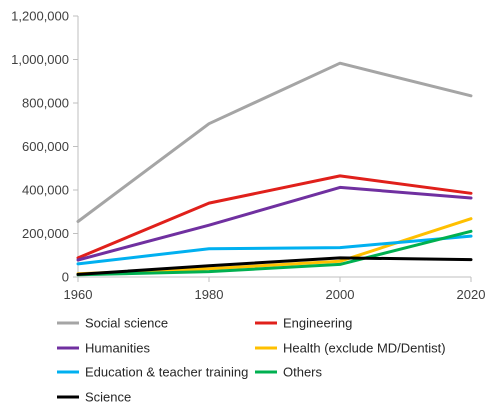 This screenshot has width=500, height=420. I want to click on legend-item-social-science: Social science, so click(112, 323).